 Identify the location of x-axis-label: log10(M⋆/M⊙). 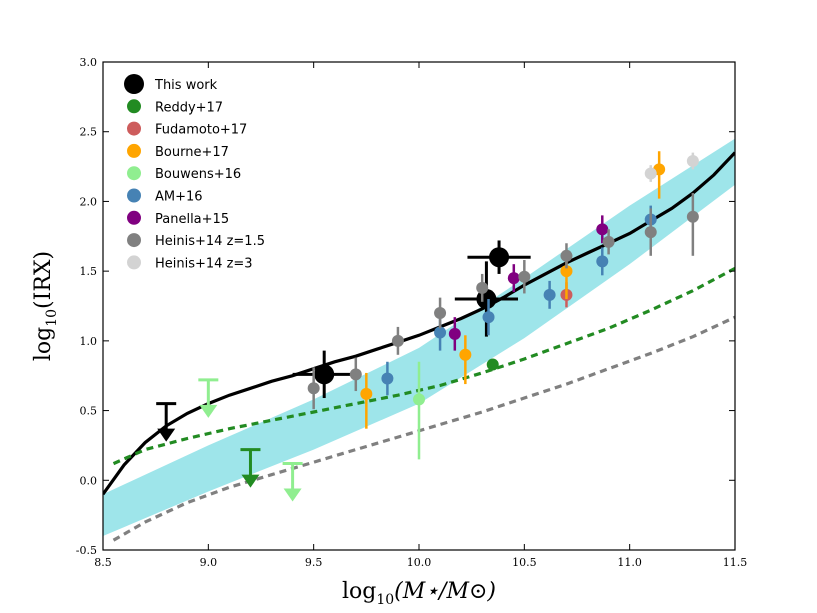
(419, 593).